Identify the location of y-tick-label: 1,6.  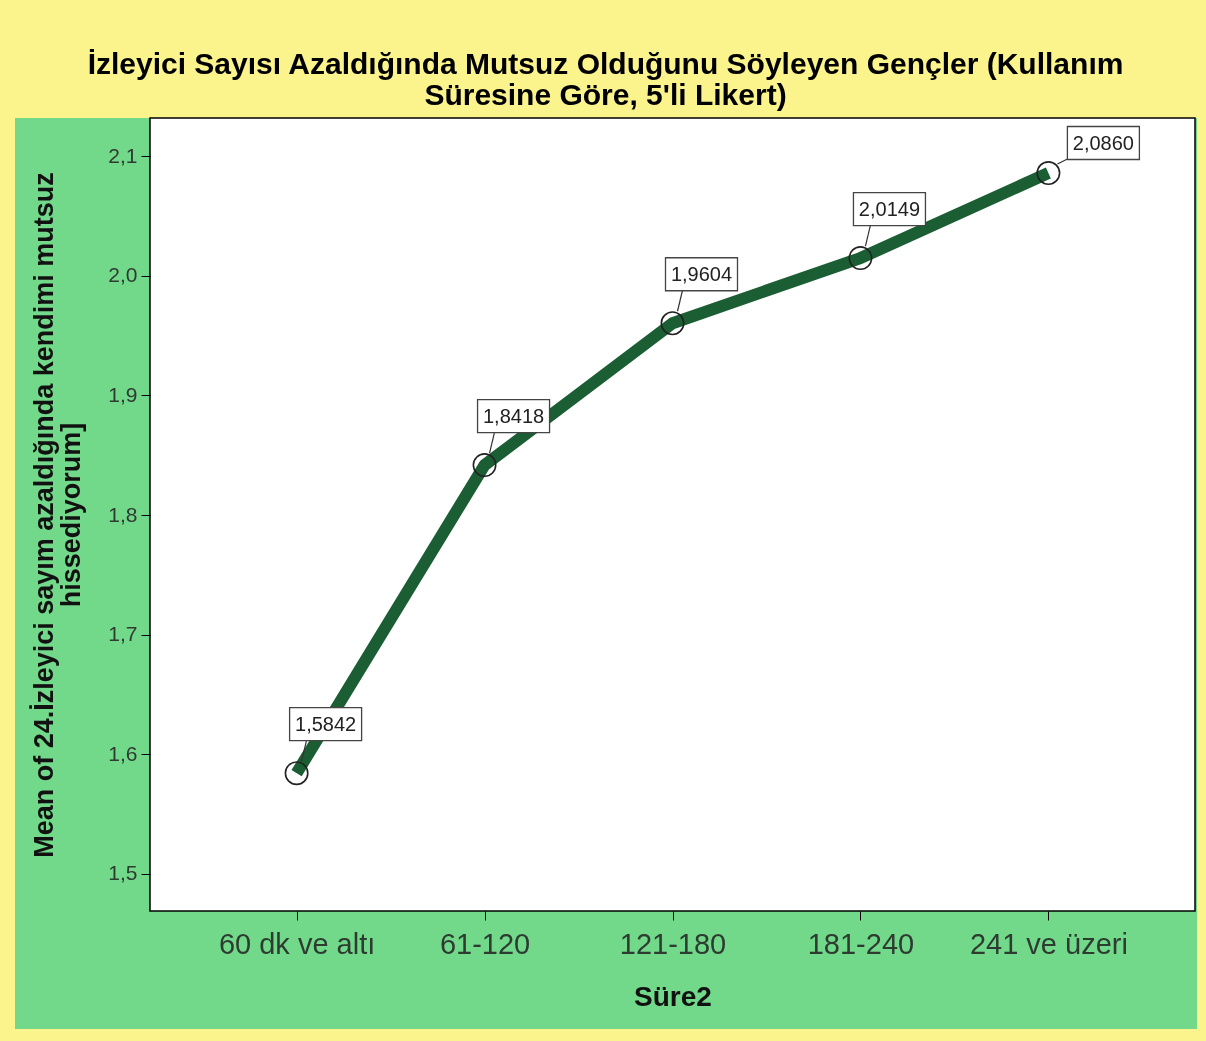
(123, 753).